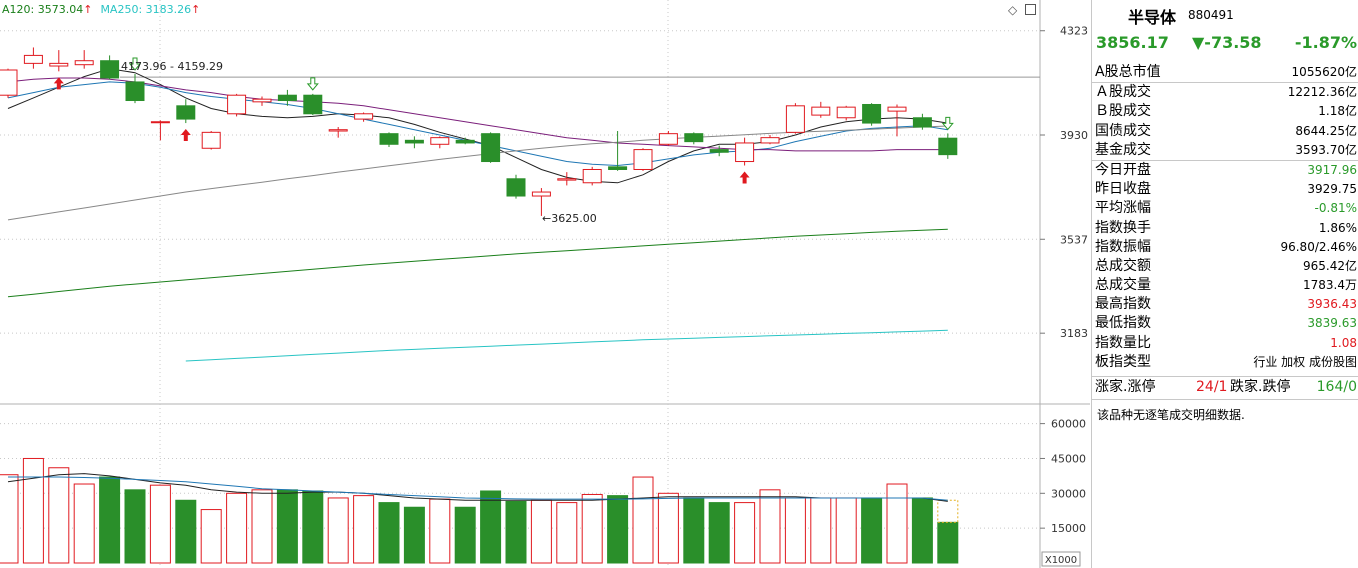 The image size is (1358, 568). What do you see at coordinates (1225, 170) in the screenshot?
I see `stats-row: 今日开盘 3917.96` at bounding box center [1225, 170].